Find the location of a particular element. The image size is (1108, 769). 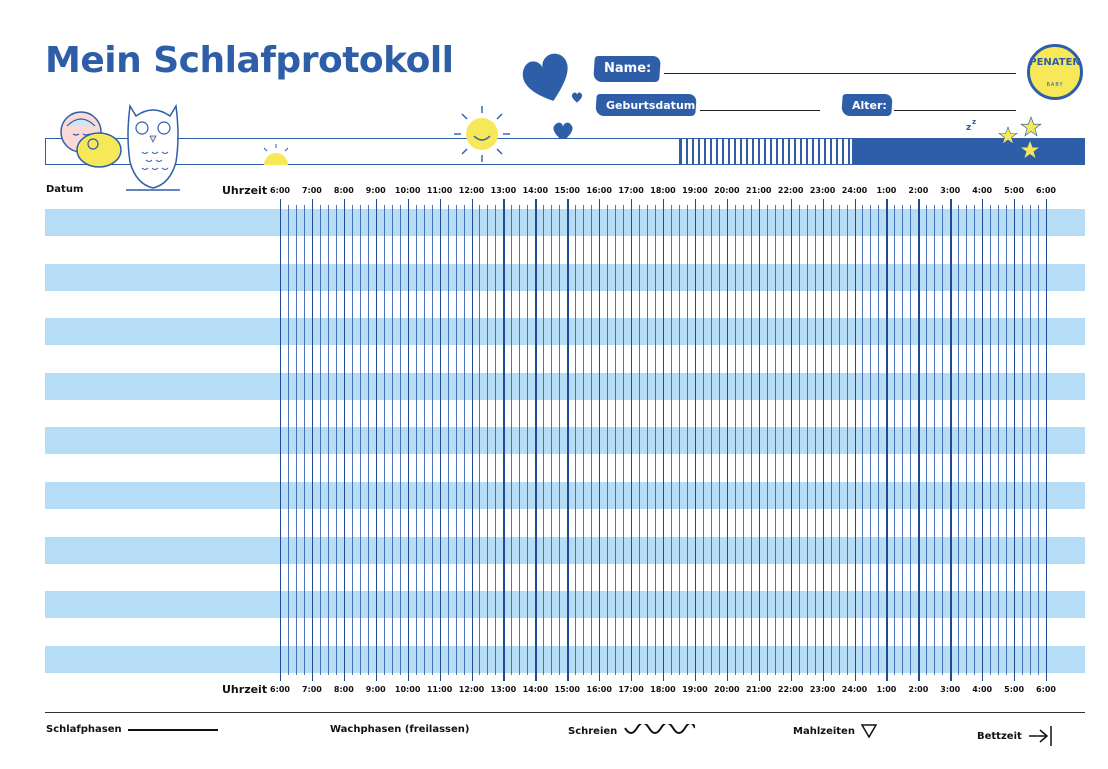

name-field is located at coordinates (840, 73).